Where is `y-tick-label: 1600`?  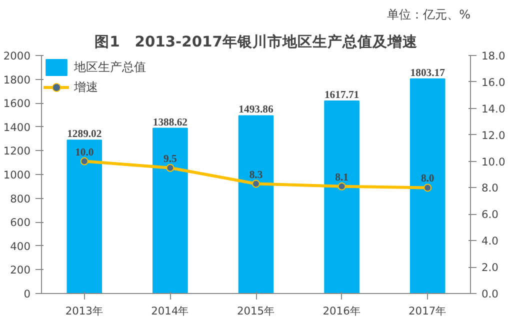 y-tick-label: 1600 is located at coordinates (17, 103).